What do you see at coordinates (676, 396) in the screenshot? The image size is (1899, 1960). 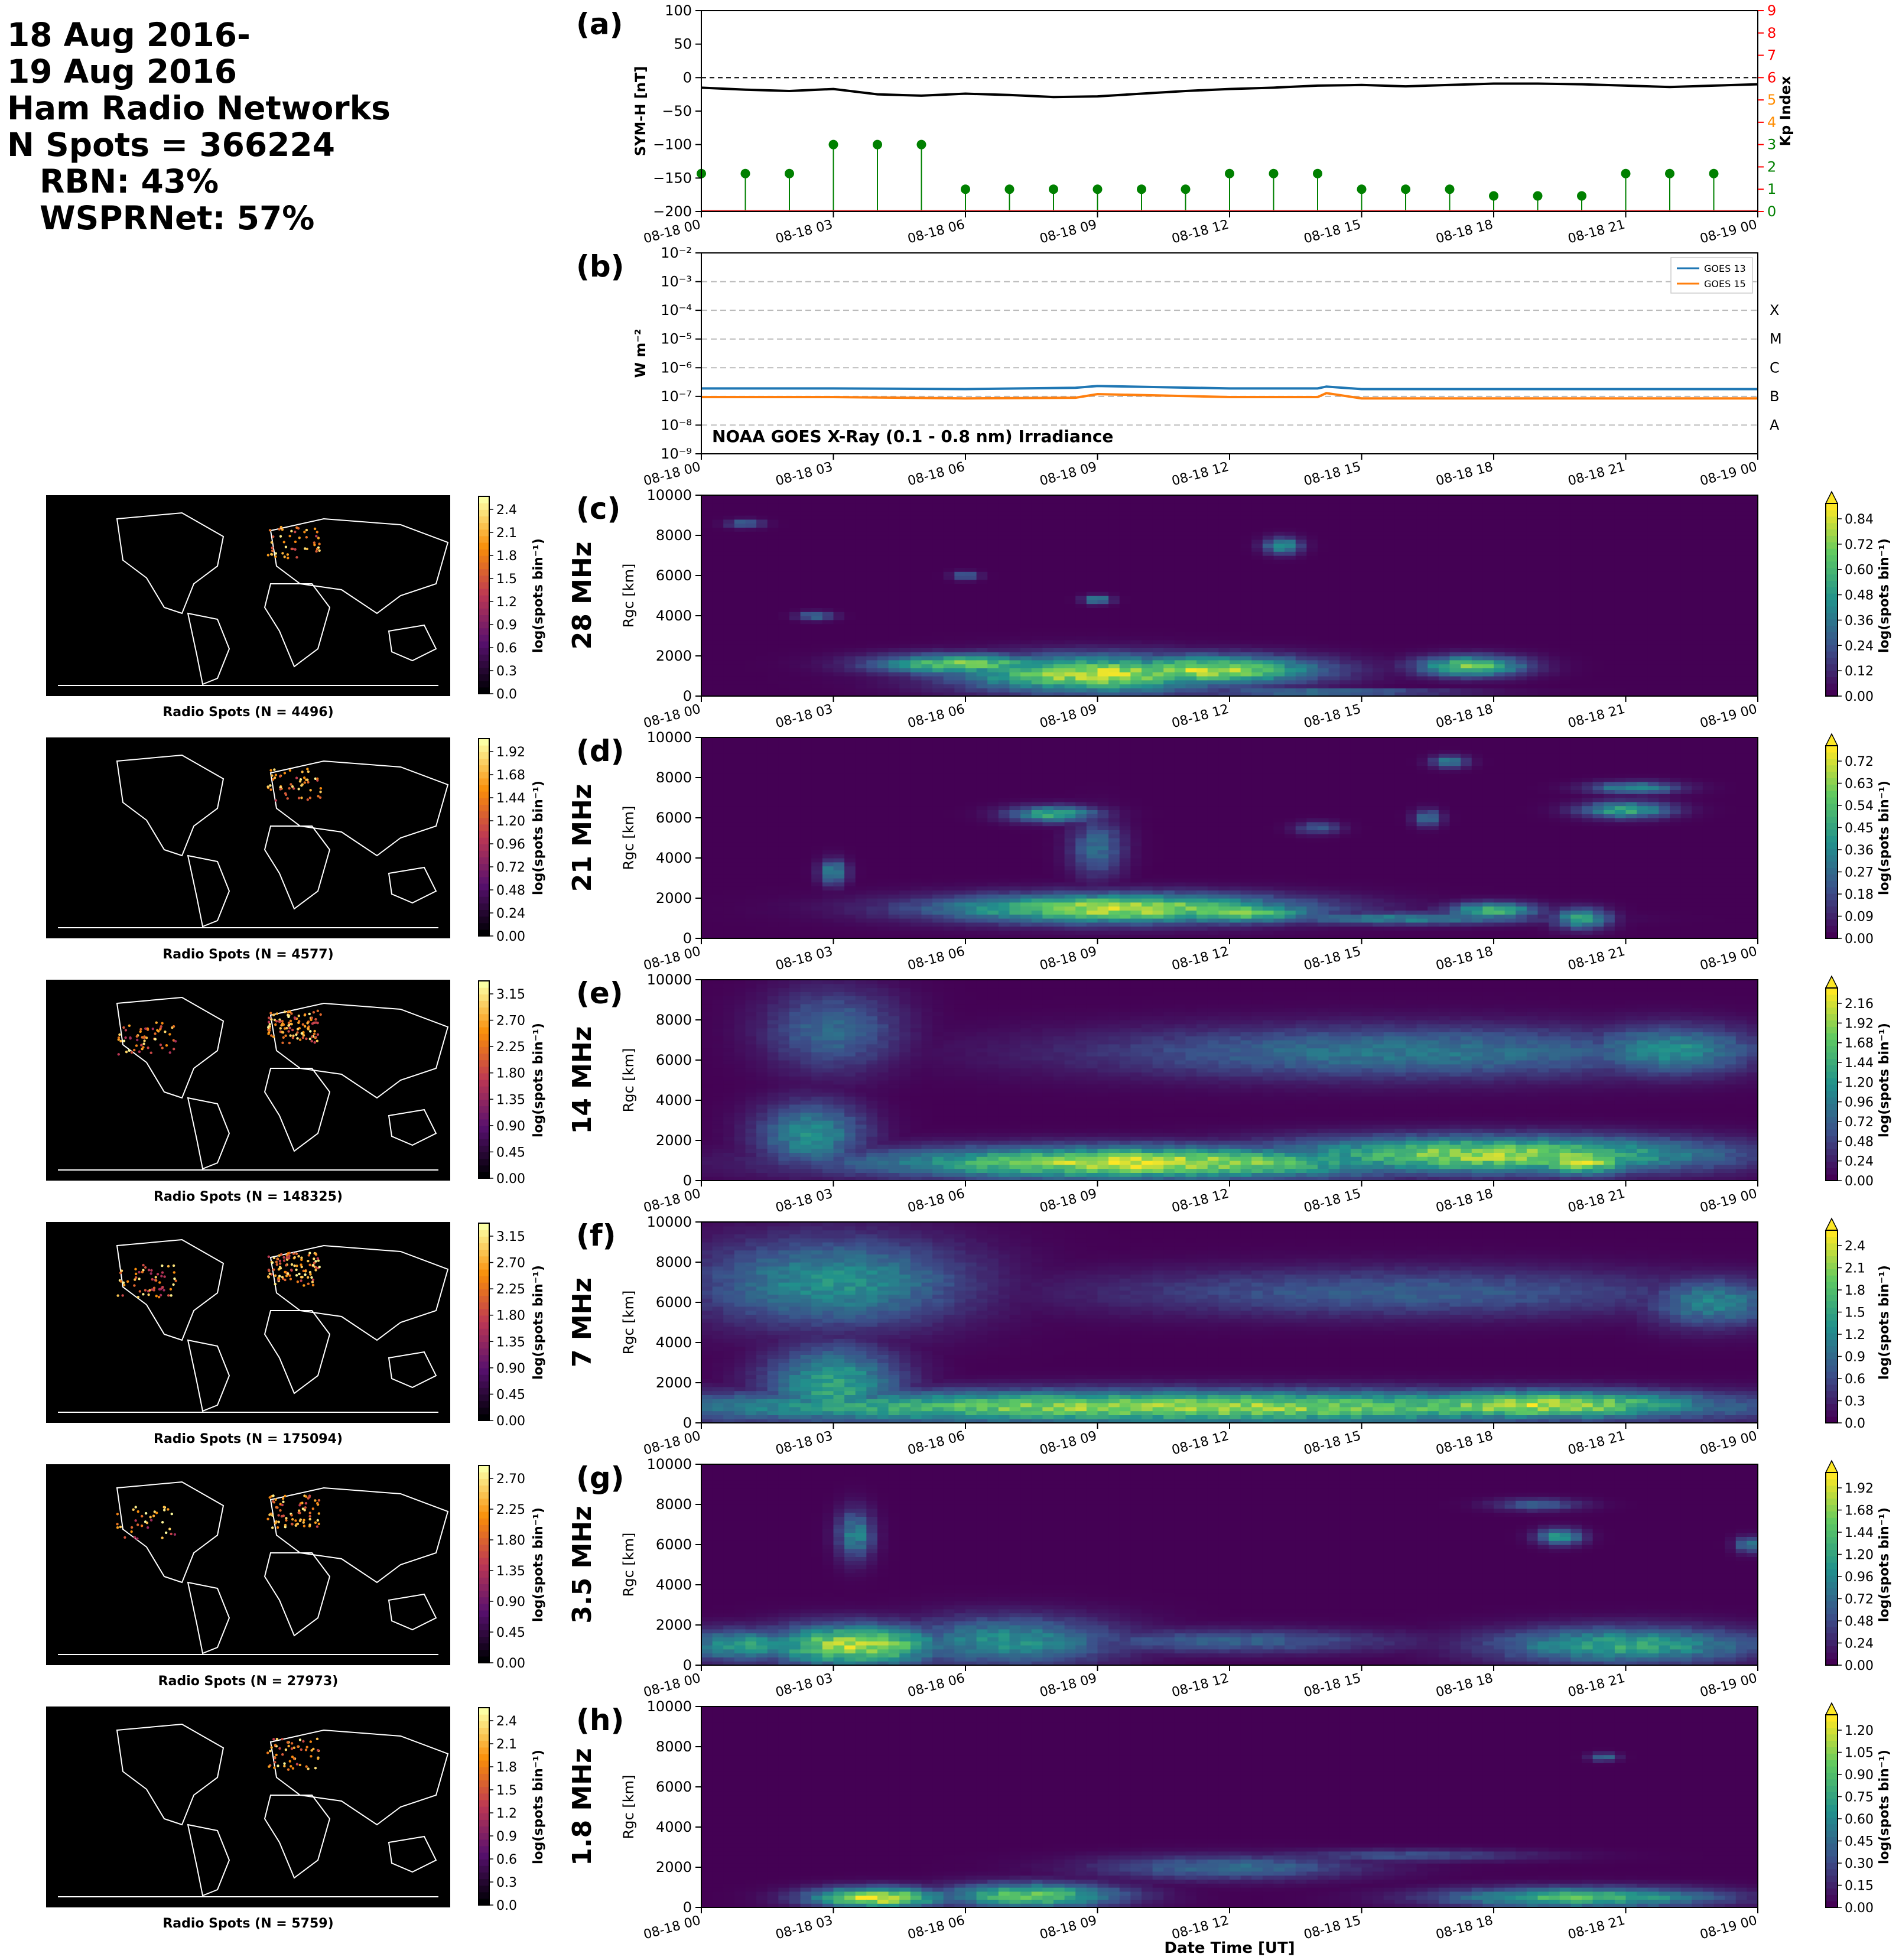 I see `y-tick-label: 10⁻⁷` at bounding box center [676, 396].